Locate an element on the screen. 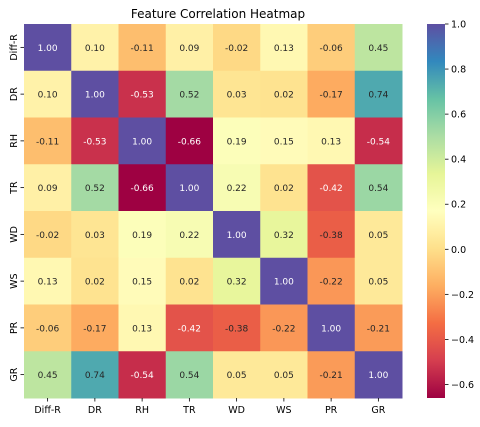 The width and height of the screenshot is (480, 427). cell-value-label: -0.42 is located at coordinates (189, 329).